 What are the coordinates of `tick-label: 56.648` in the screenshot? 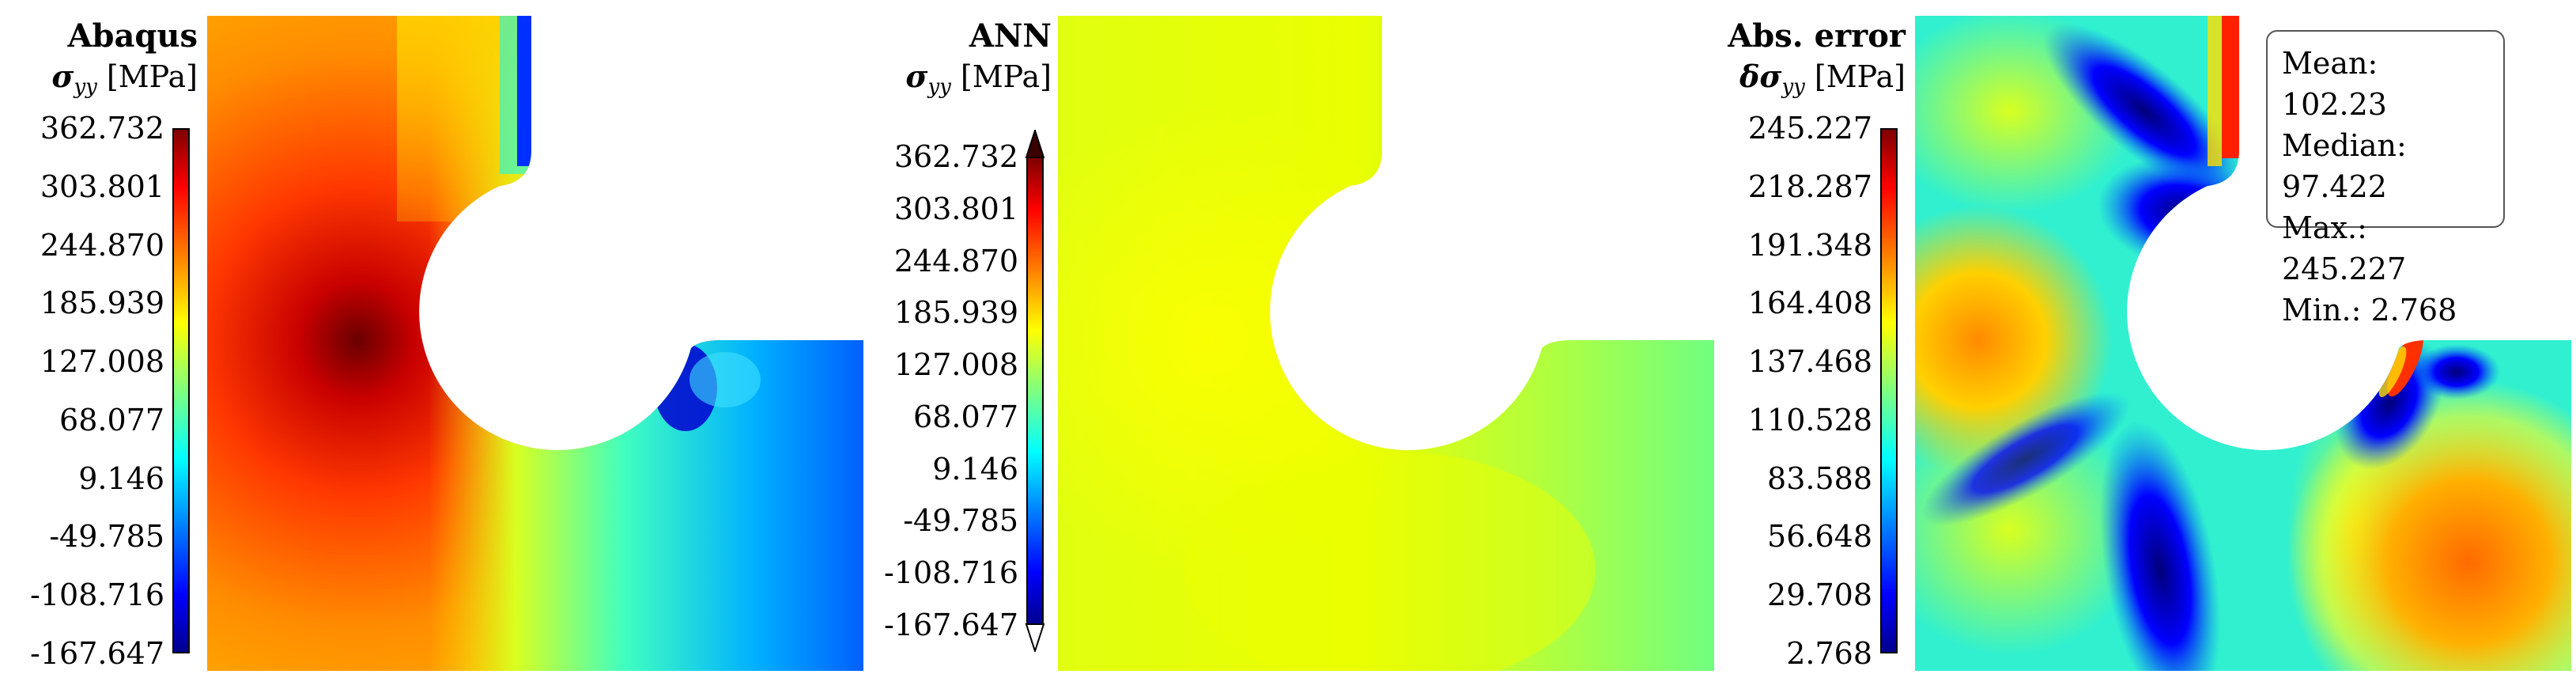 It's located at (1819, 537).